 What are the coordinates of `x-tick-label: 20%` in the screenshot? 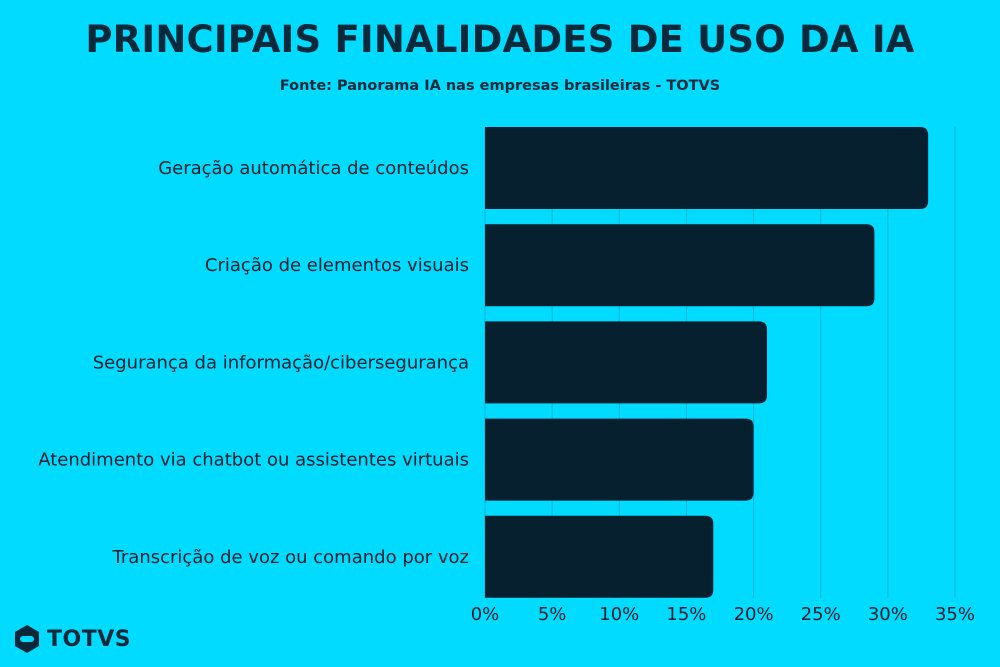 It's located at (754, 614).